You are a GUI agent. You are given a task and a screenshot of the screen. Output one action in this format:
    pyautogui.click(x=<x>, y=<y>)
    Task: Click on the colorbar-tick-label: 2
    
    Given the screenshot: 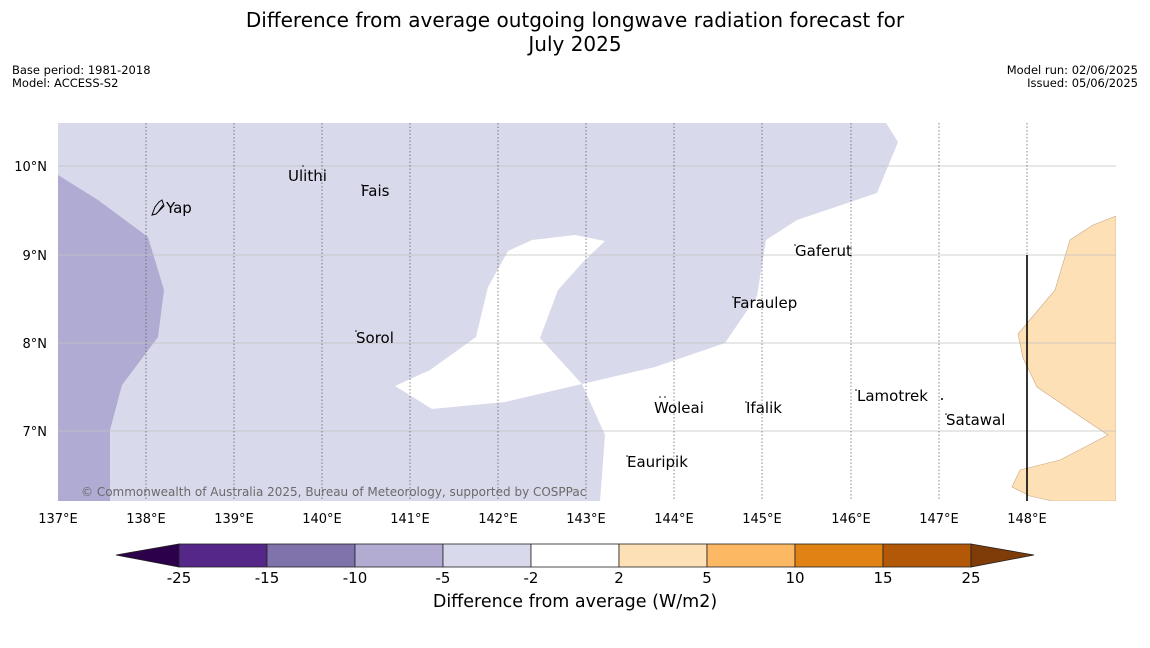 What is the action you would take?
    pyautogui.click(x=619, y=578)
    